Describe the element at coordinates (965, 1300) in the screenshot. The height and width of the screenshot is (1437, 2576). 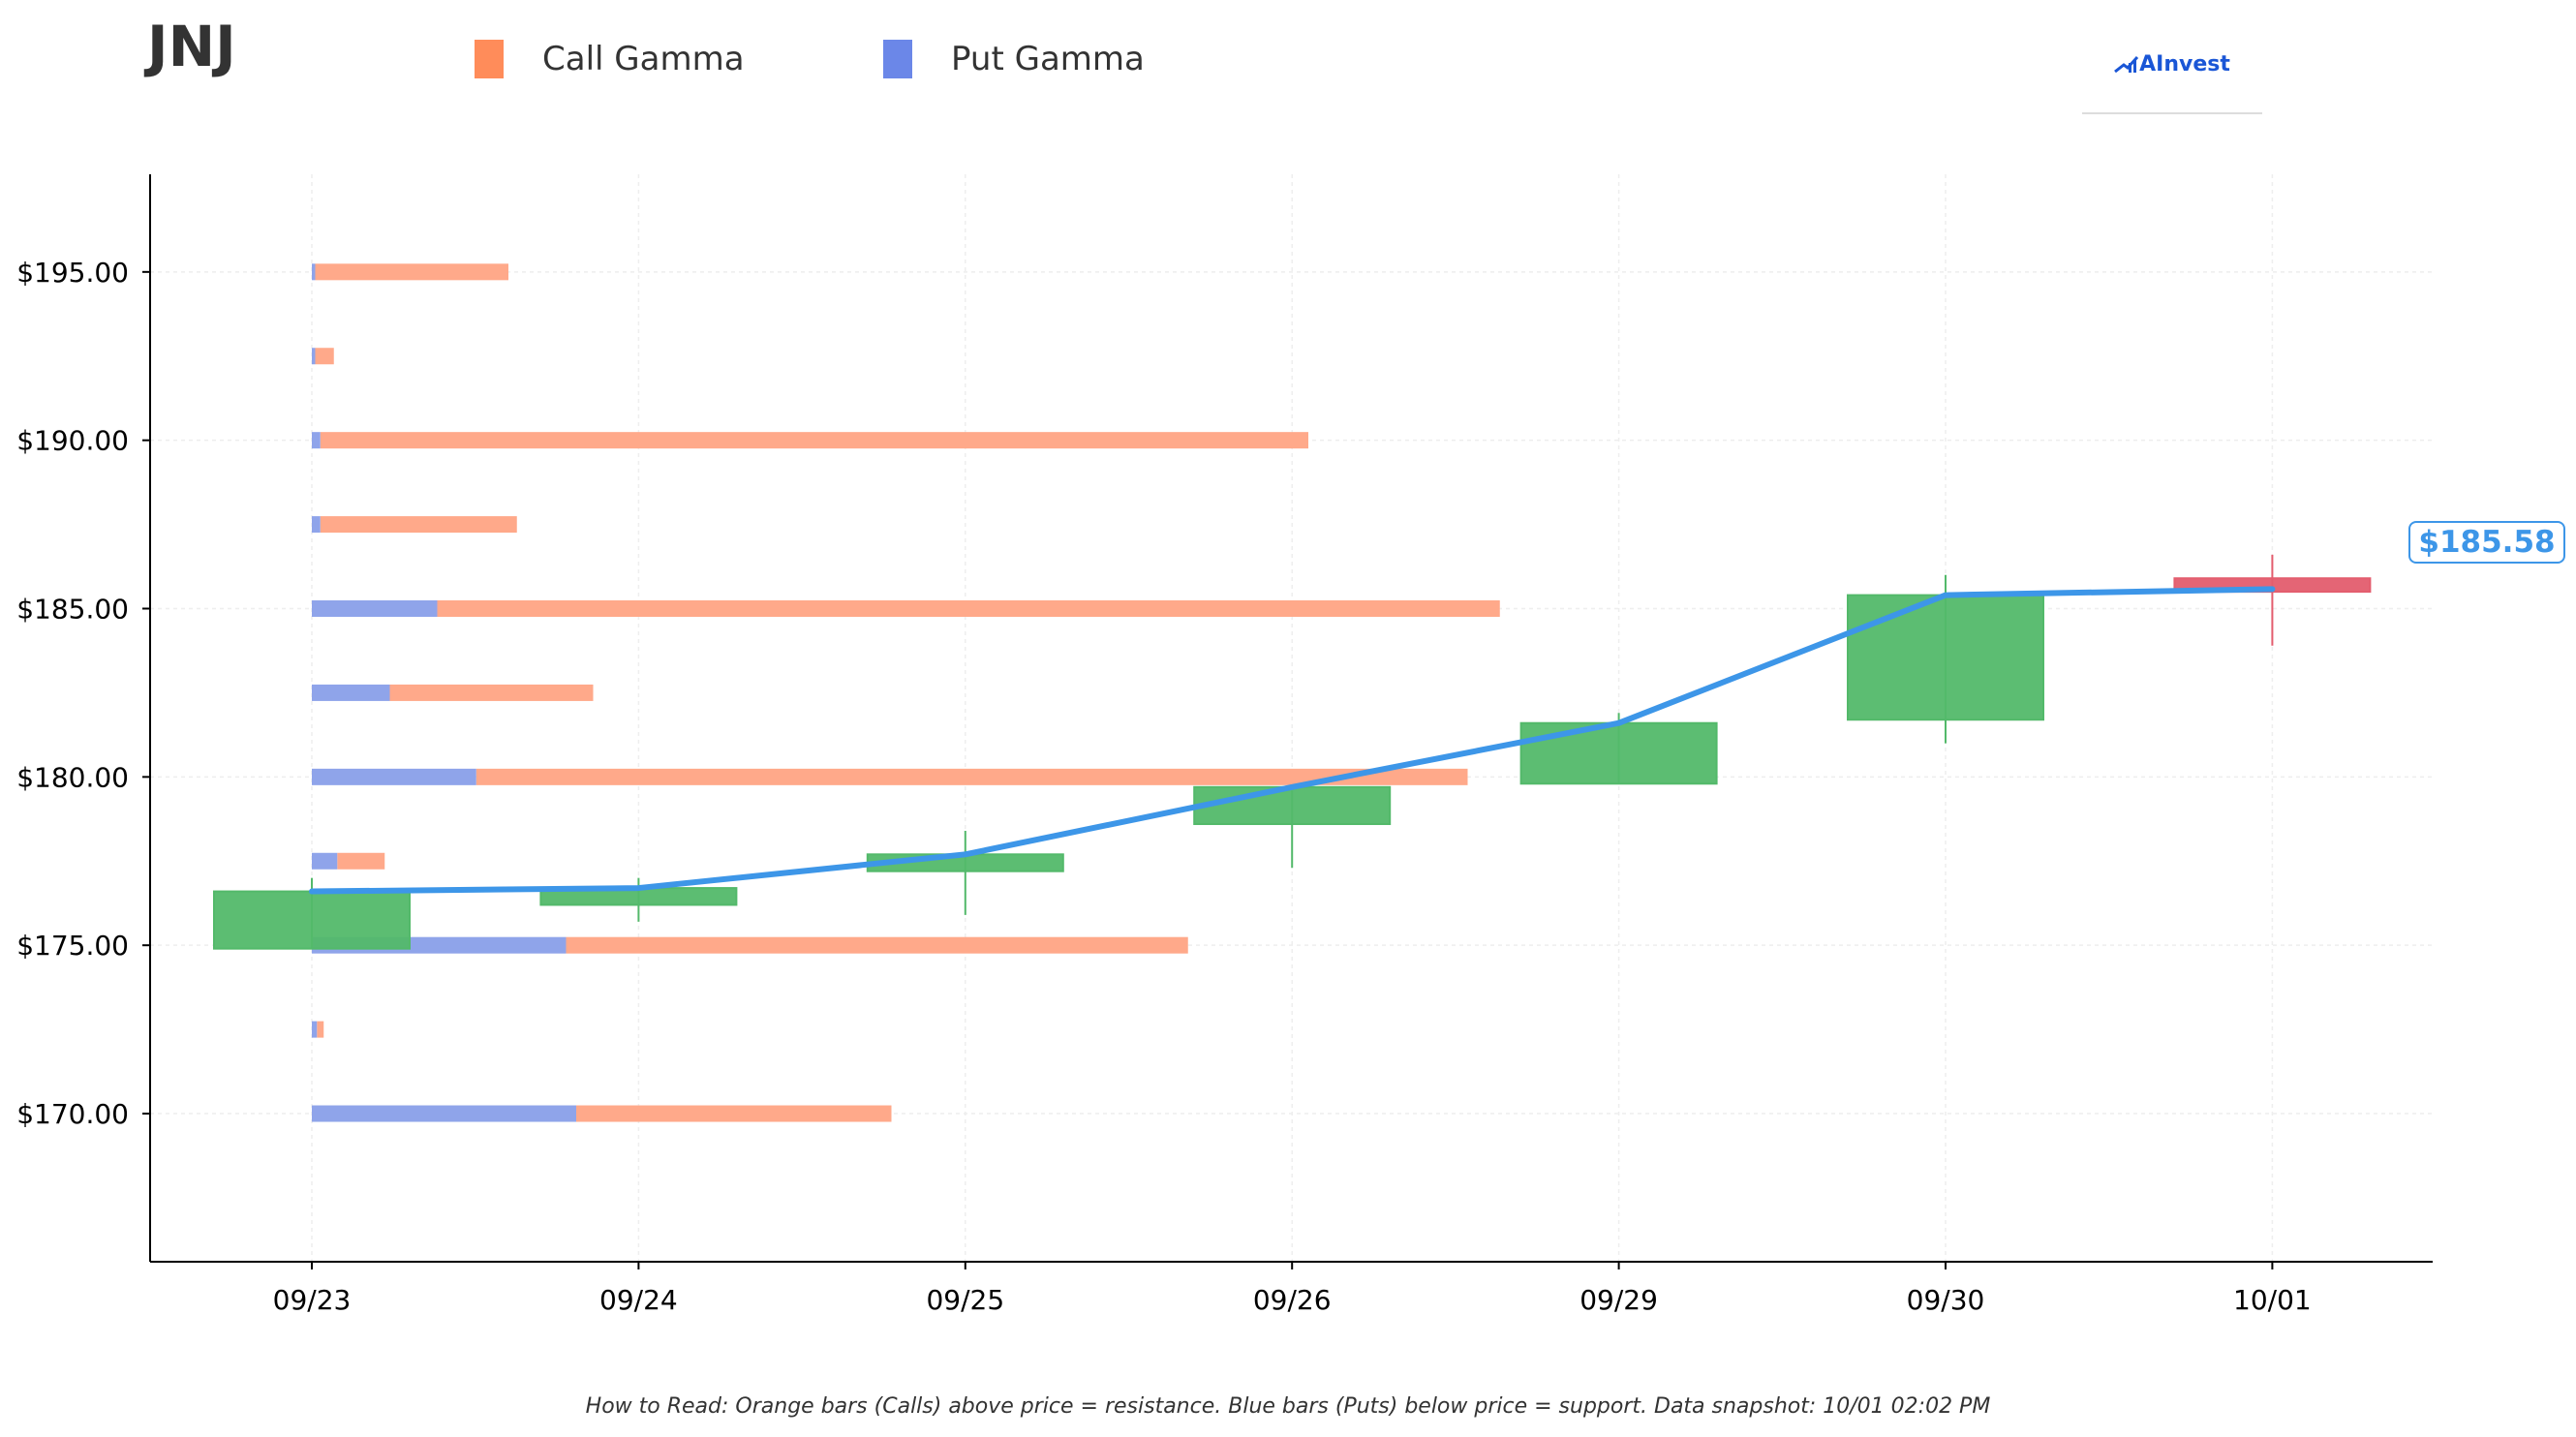
I see `x-tick-label: 09/25` at that location.